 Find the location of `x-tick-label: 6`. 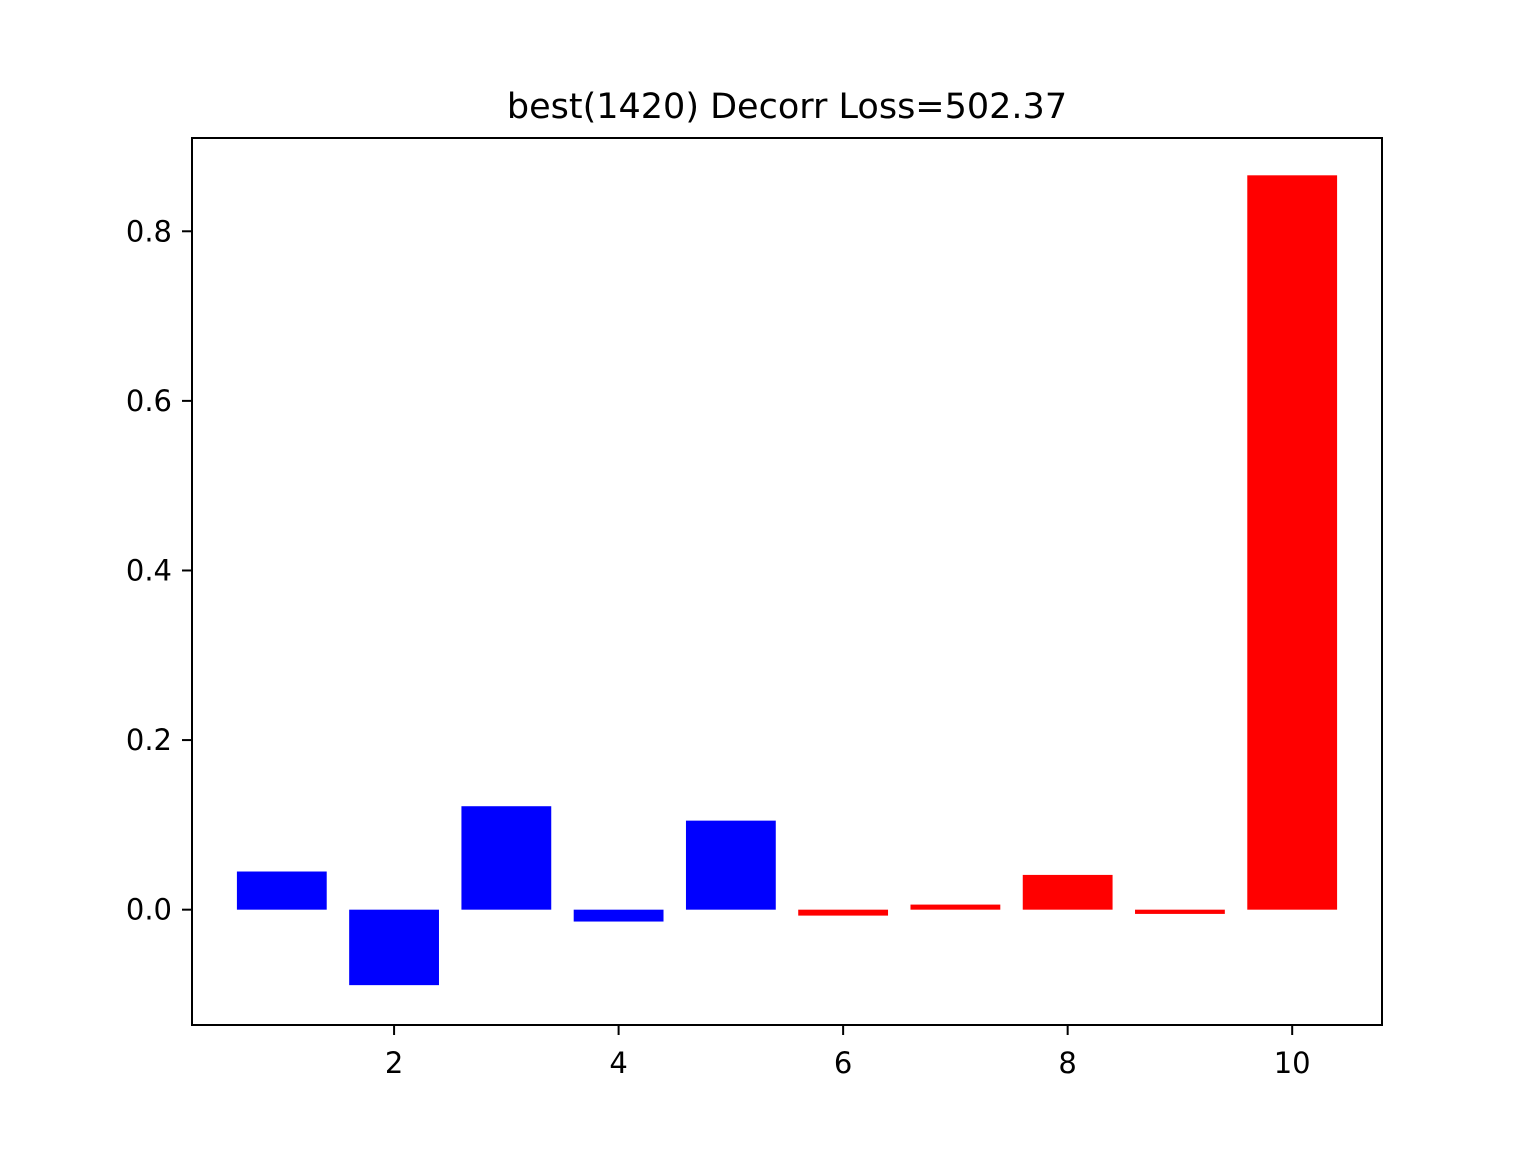

x-tick-label: 6 is located at coordinates (843, 1063).